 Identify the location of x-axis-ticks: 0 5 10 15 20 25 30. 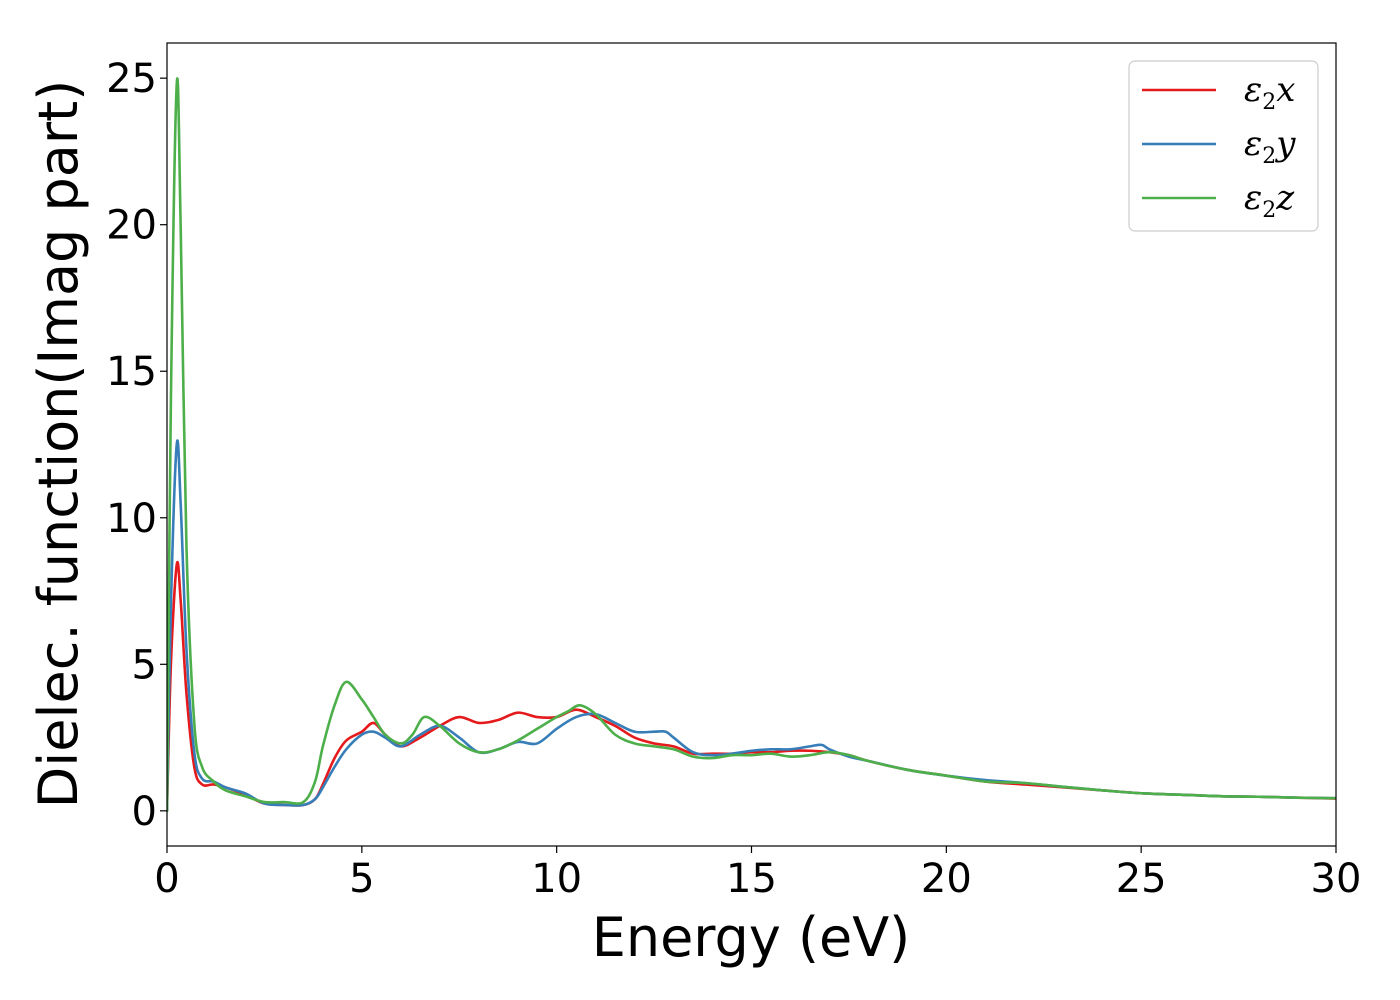
(757, 874).